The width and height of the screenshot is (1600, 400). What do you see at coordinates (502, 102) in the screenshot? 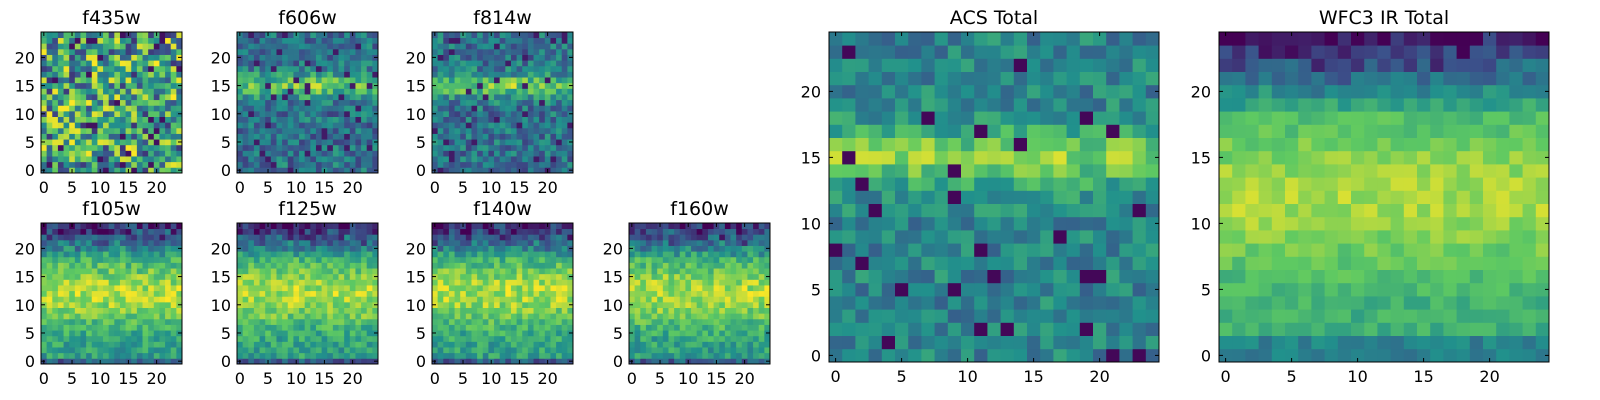
I see `axes-frame` at bounding box center [502, 102].